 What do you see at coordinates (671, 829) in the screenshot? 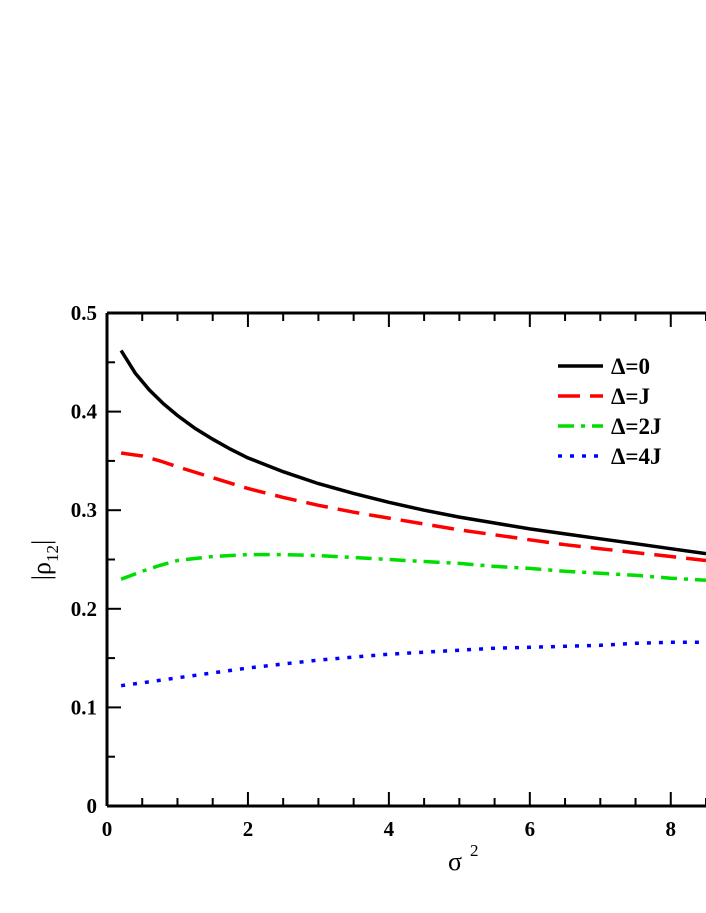
I see `x-tick-label: 8` at bounding box center [671, 829].